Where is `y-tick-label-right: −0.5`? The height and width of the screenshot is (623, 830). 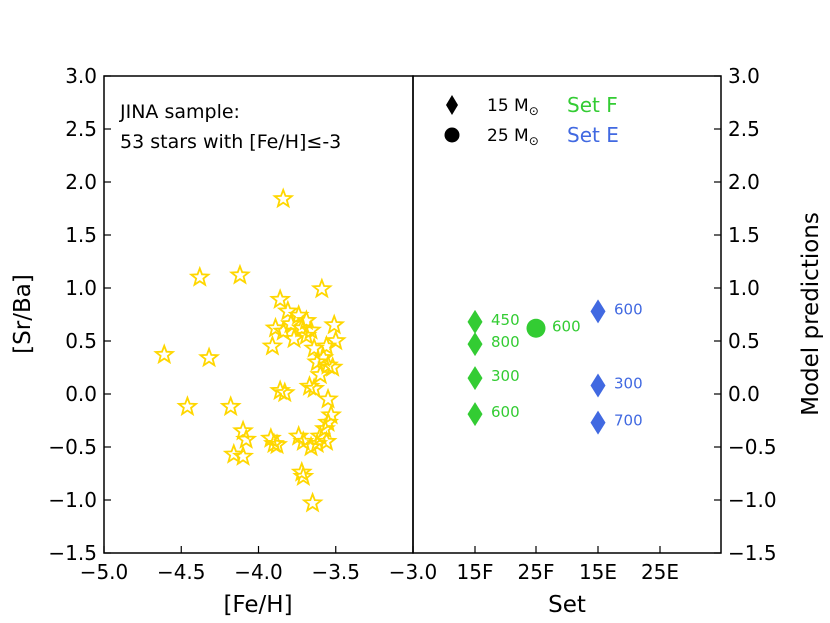
y-tick-label-right: −0.5 is located at coordinates (752, 447).